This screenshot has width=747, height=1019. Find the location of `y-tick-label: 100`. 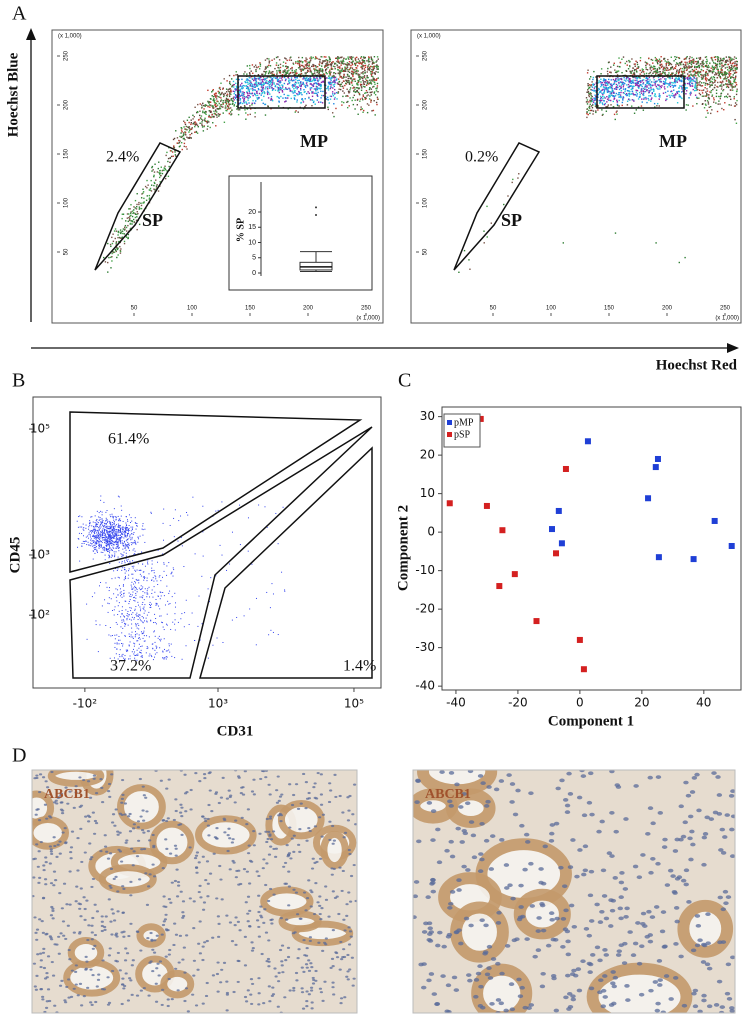

y-tick-label: 100 is located at coordinates (67, 202).